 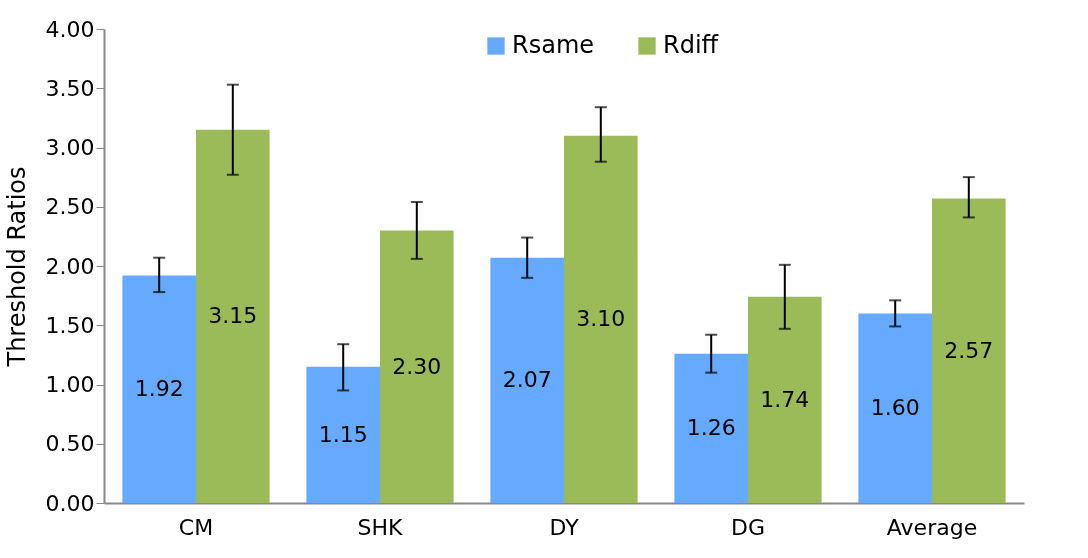 I want to click on data-label: 2.30, so click(x=417, y=366).